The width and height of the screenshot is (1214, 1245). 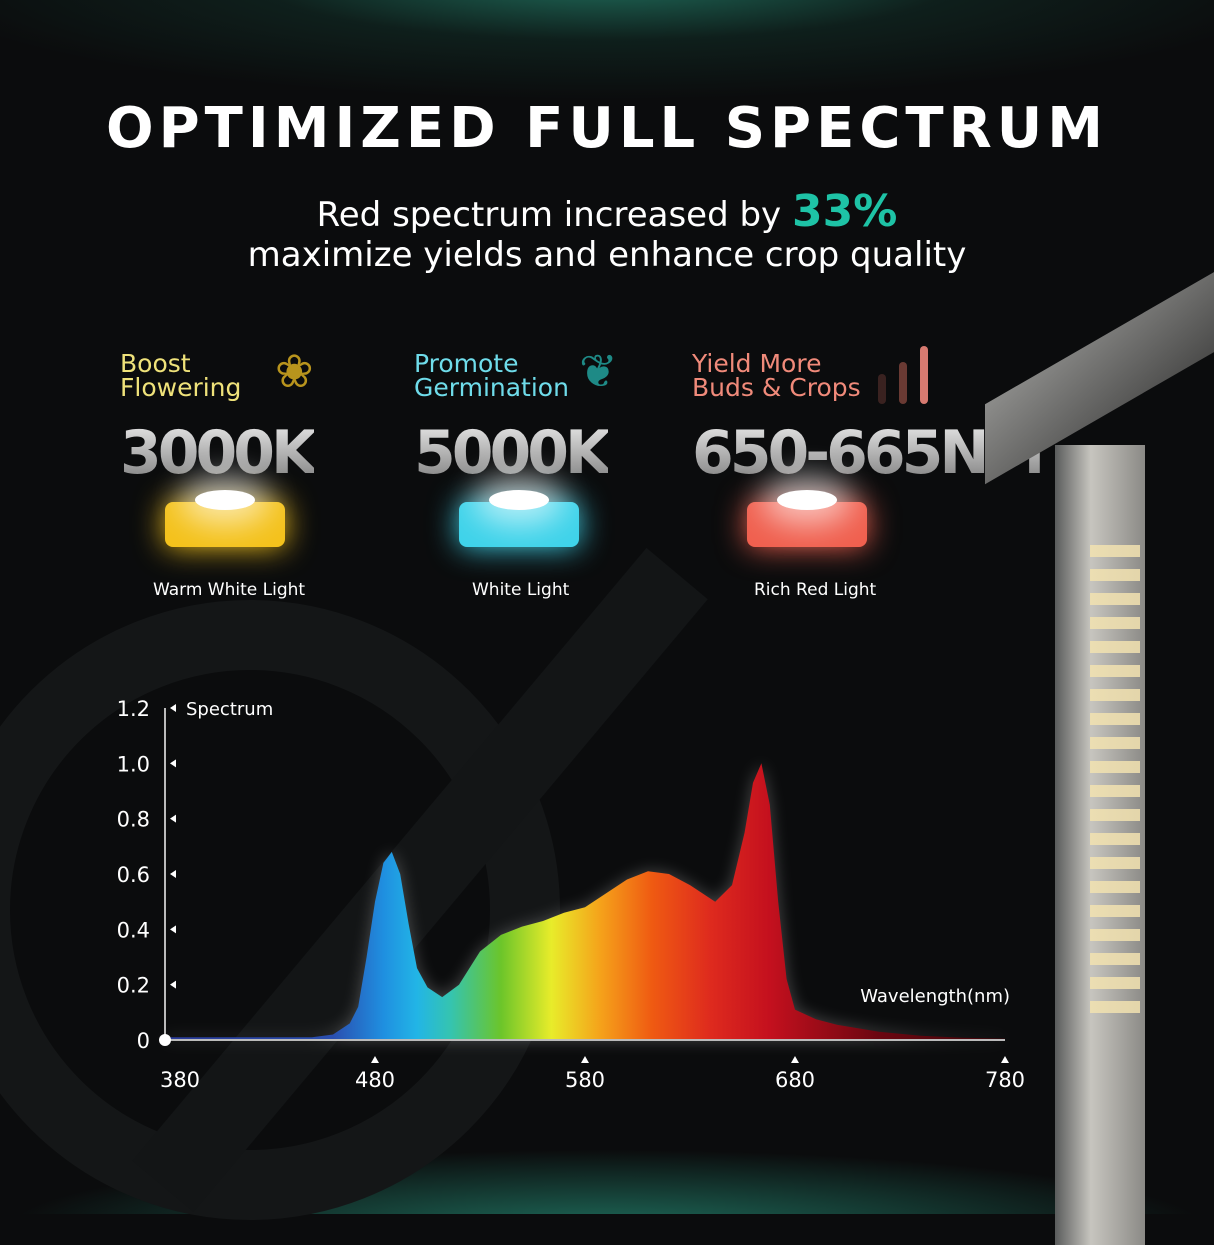 What do you see at coordinates (133, 709) in the screenshot?
I see `y-tick-label: 1.2` at bounding box center [133, 709].